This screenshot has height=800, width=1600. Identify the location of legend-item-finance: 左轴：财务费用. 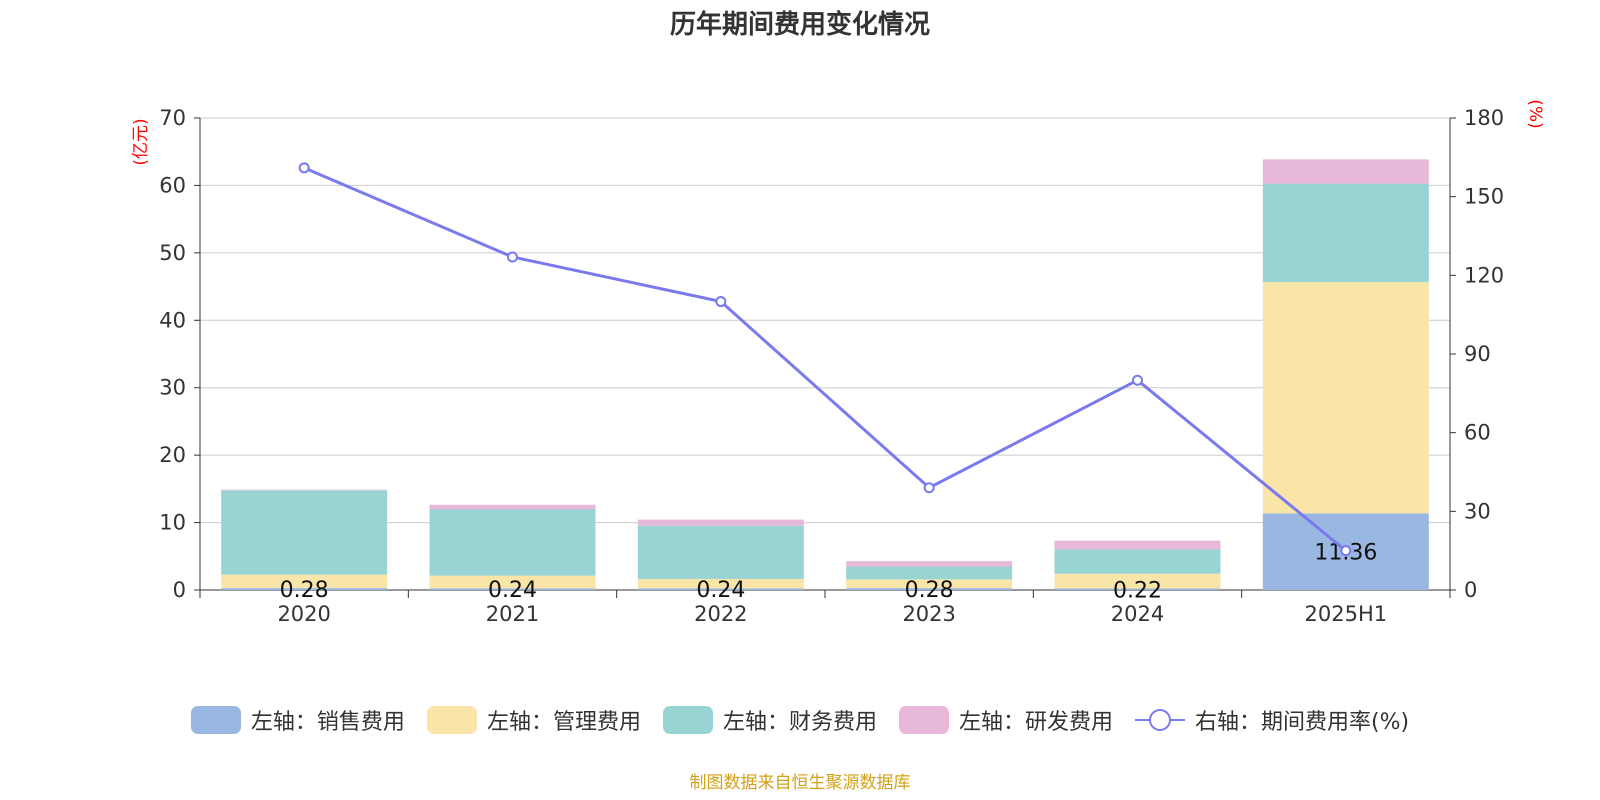
(769, 720).